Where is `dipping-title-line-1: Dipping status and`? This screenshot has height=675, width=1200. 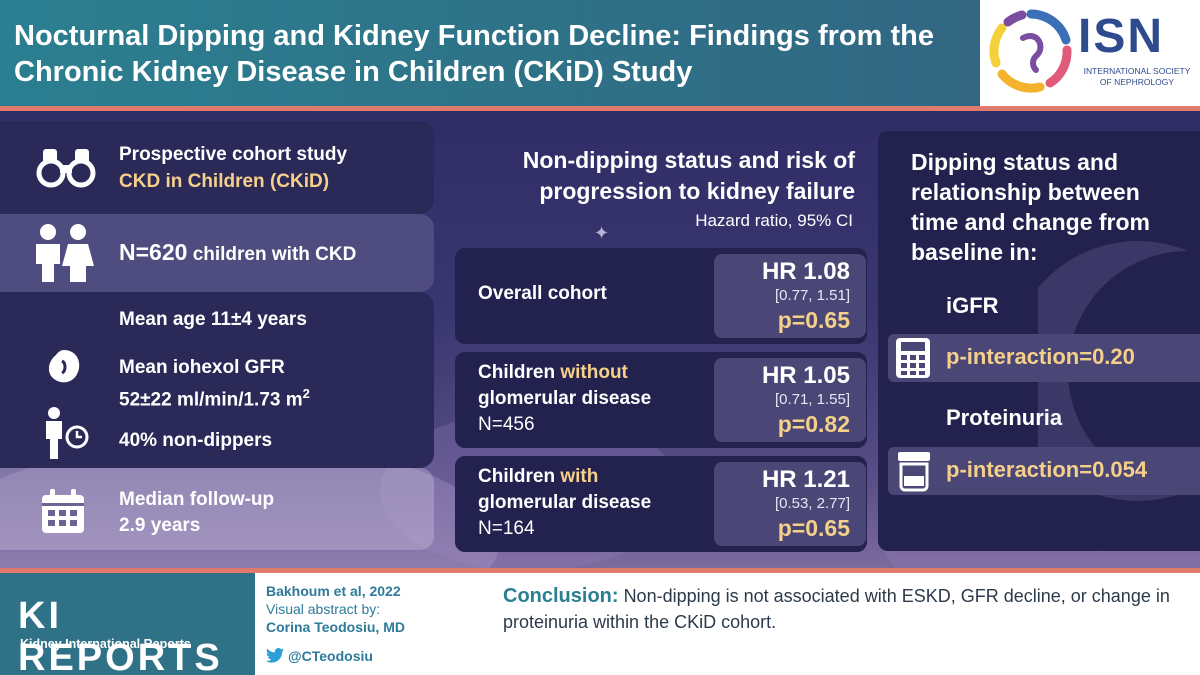 dipping-title-line-1: Dipping status and is located at coordinates (1014, 162).